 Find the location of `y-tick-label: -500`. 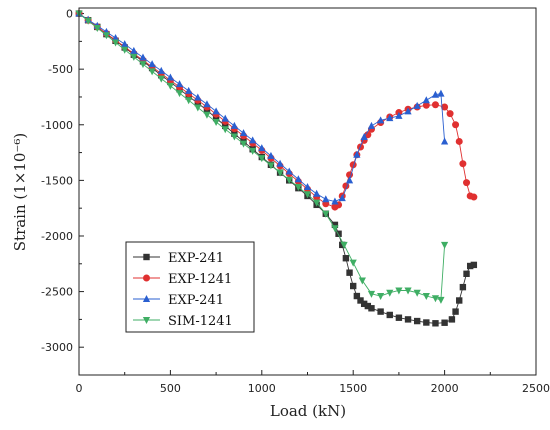

y-tick-label: -500 is located at coordinates (60, 69).